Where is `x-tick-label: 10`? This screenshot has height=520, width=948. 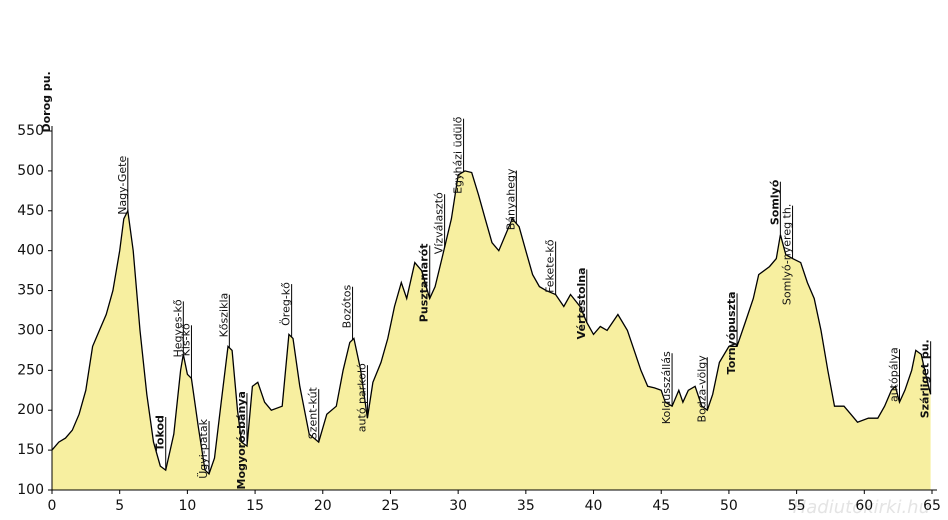 x-tick-label: 10 is located at coordinates (187, 506).